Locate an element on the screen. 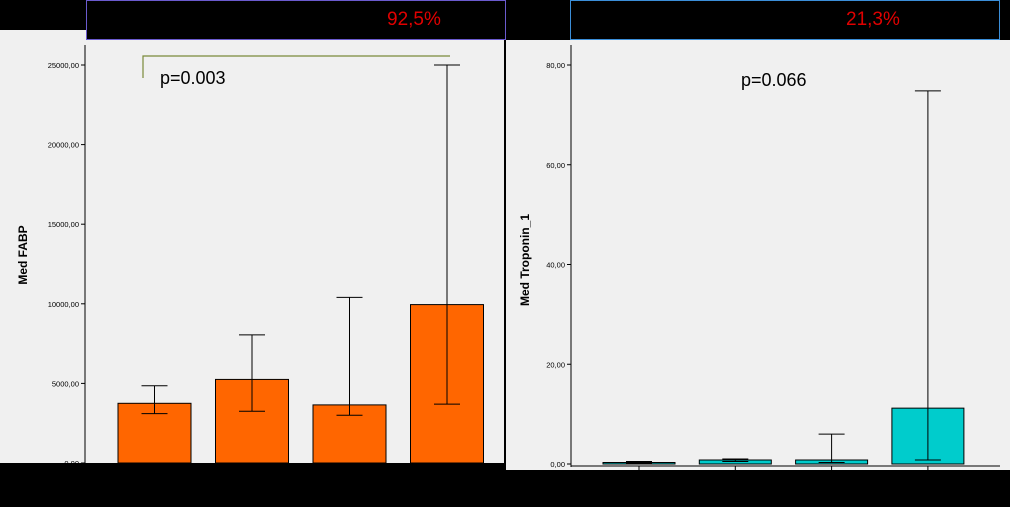 The width and height of the screenshot is (1010, 507). left-significance-bracket is located at coordinates (296, 66).